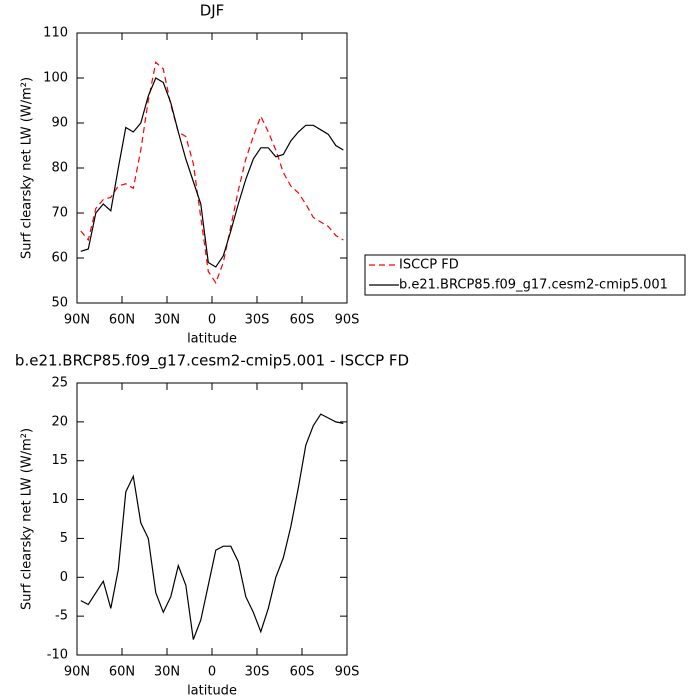 This screenshot has width=700, height=700. What do you see at coordinates (55, 78) in the screenshot?
I see `y-tick-label: 100` at bounding box center [55, 78].